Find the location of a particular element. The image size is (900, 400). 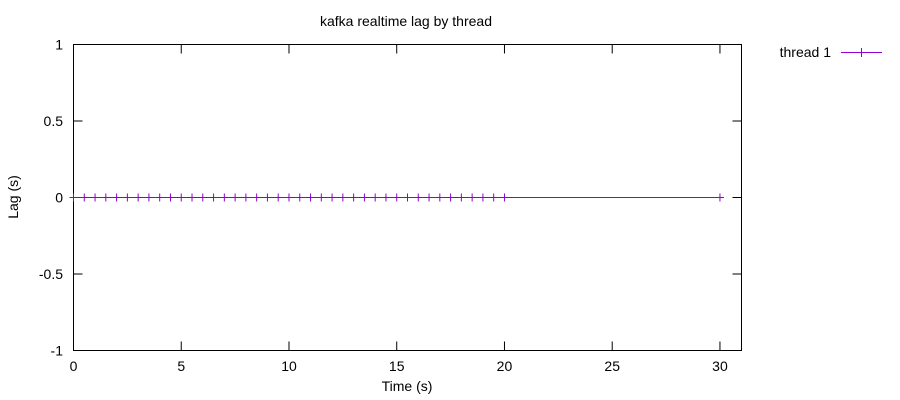

chart-title: kafka realtime lag by thread is located at coordinates (406, 21).